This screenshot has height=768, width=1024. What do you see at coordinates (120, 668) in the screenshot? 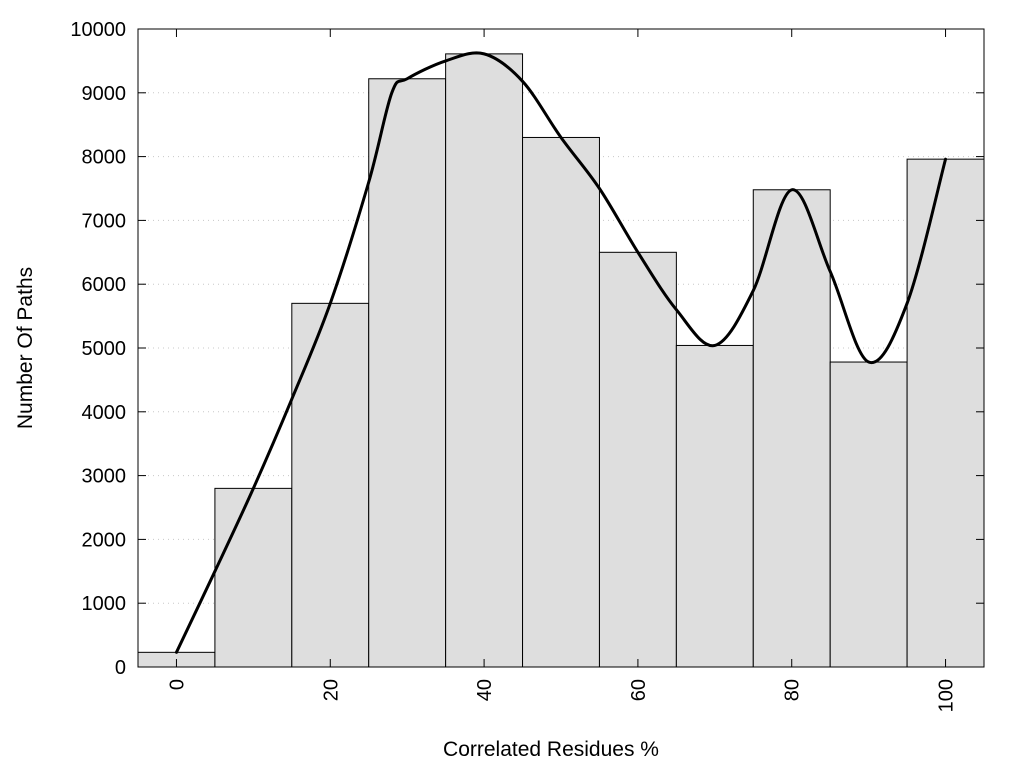
I see `y-tick-label-0: 0` at bounding box center [120, 668].